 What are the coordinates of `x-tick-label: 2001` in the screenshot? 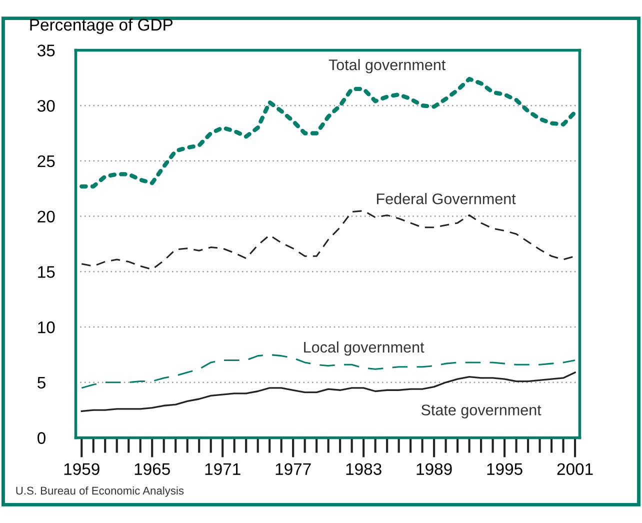 It's located at (575, 469).